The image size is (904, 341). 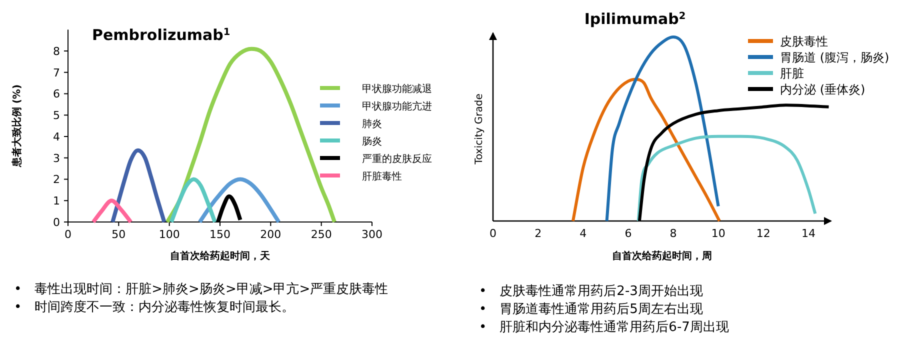 I want to click on x-tick-label: 300, so click(x=372, y=234).